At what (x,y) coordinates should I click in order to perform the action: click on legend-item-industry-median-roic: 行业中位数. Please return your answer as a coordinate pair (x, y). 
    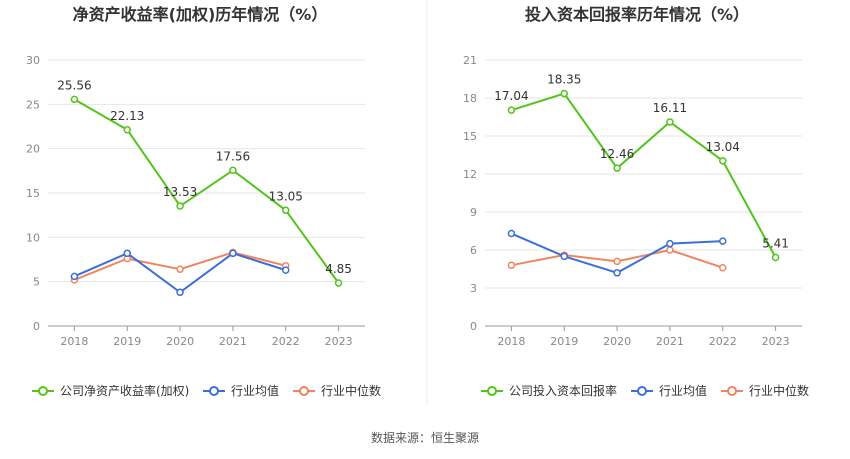
    Looking at the image, I should click on (765, 390).